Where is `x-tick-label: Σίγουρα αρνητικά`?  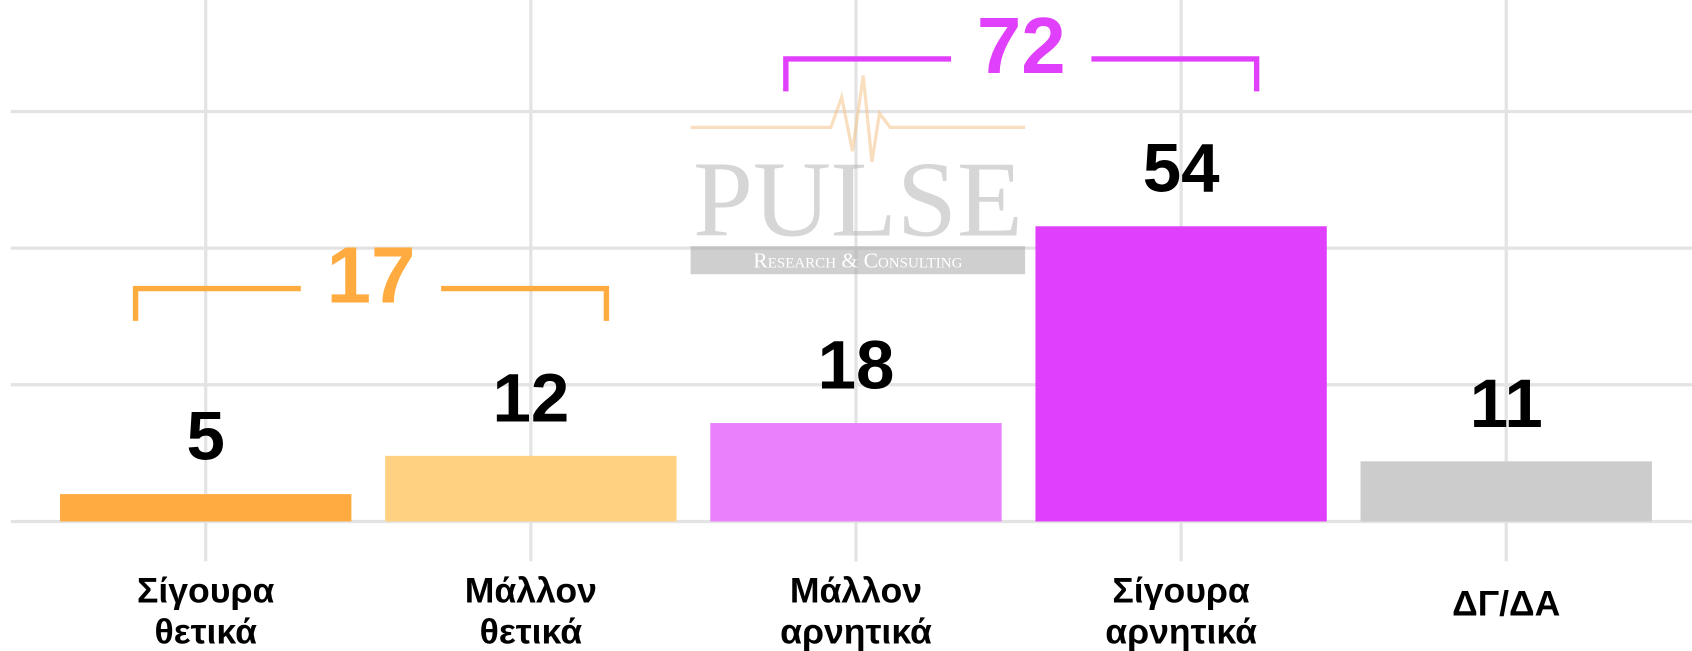
x-tick-label: Σίγουρα αρνητικά is located at coordinates (1181, 610).